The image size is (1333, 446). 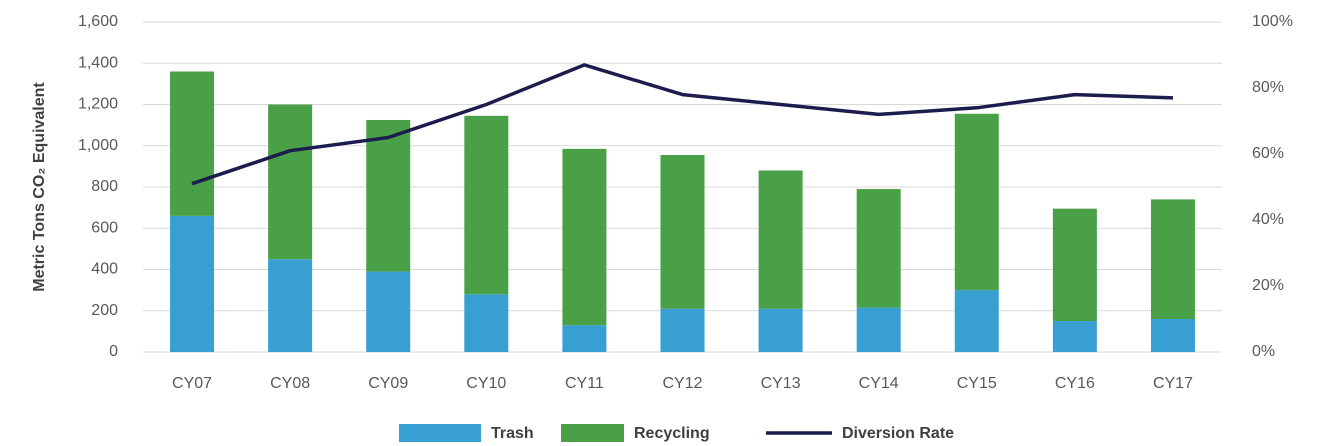 What do you see at coordinates (98, 21) in the screenshot?
I see `y-tick-label: 1,600` at bounding box center [98, 21].